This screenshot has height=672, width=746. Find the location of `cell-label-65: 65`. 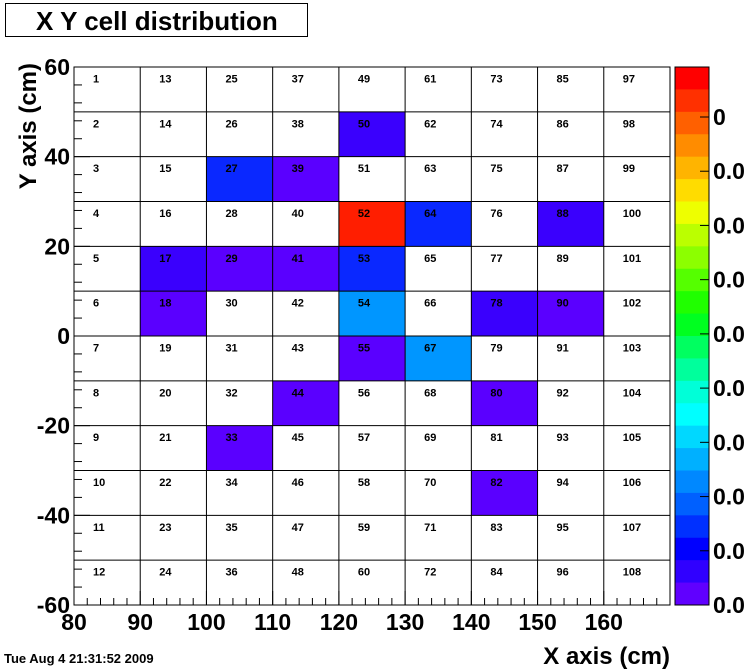

cell-label-65: 65 is located at coordinates (430, 259).